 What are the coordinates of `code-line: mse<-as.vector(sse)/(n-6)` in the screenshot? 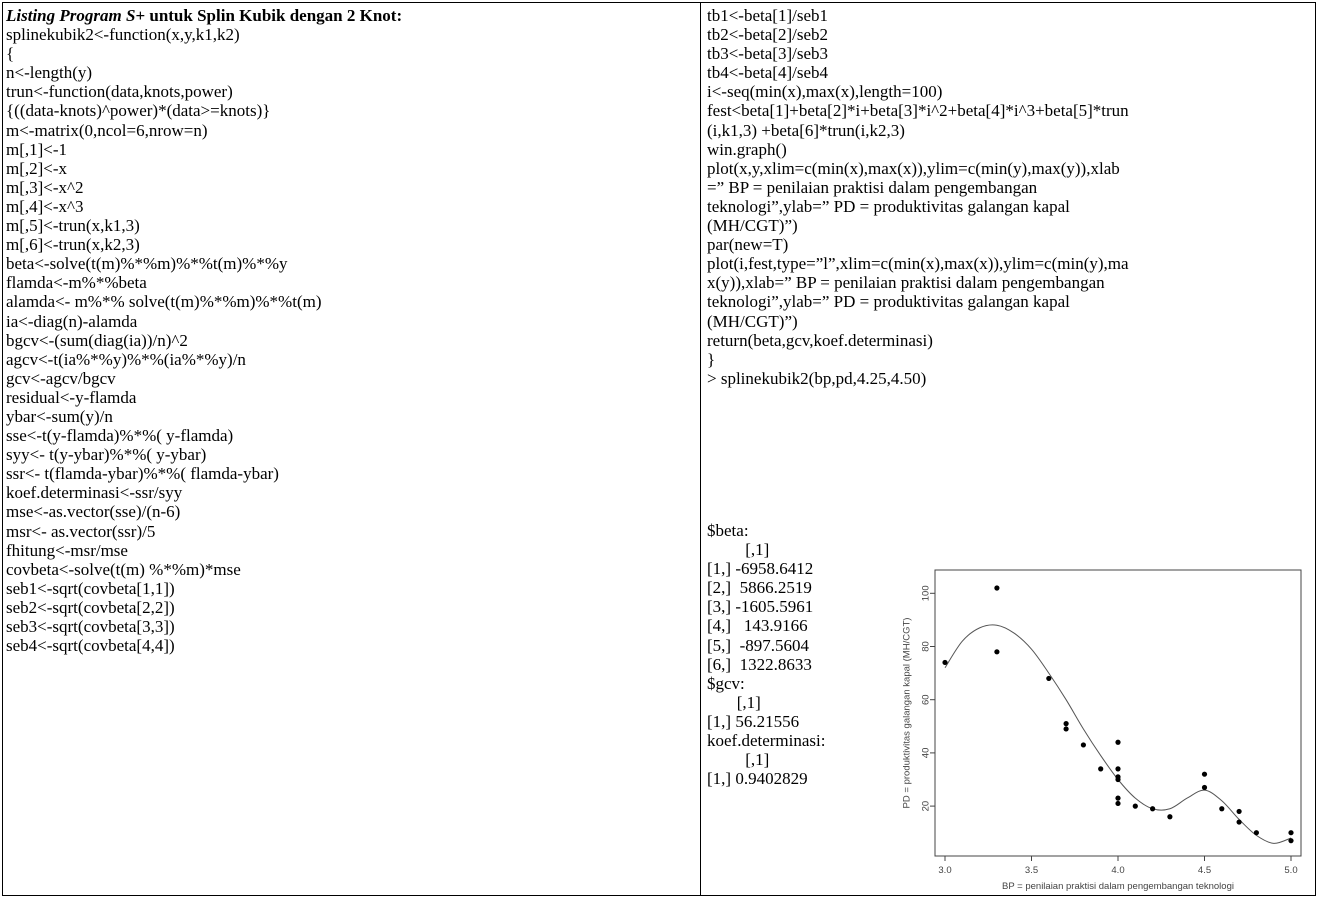 It's located at (93, 512).